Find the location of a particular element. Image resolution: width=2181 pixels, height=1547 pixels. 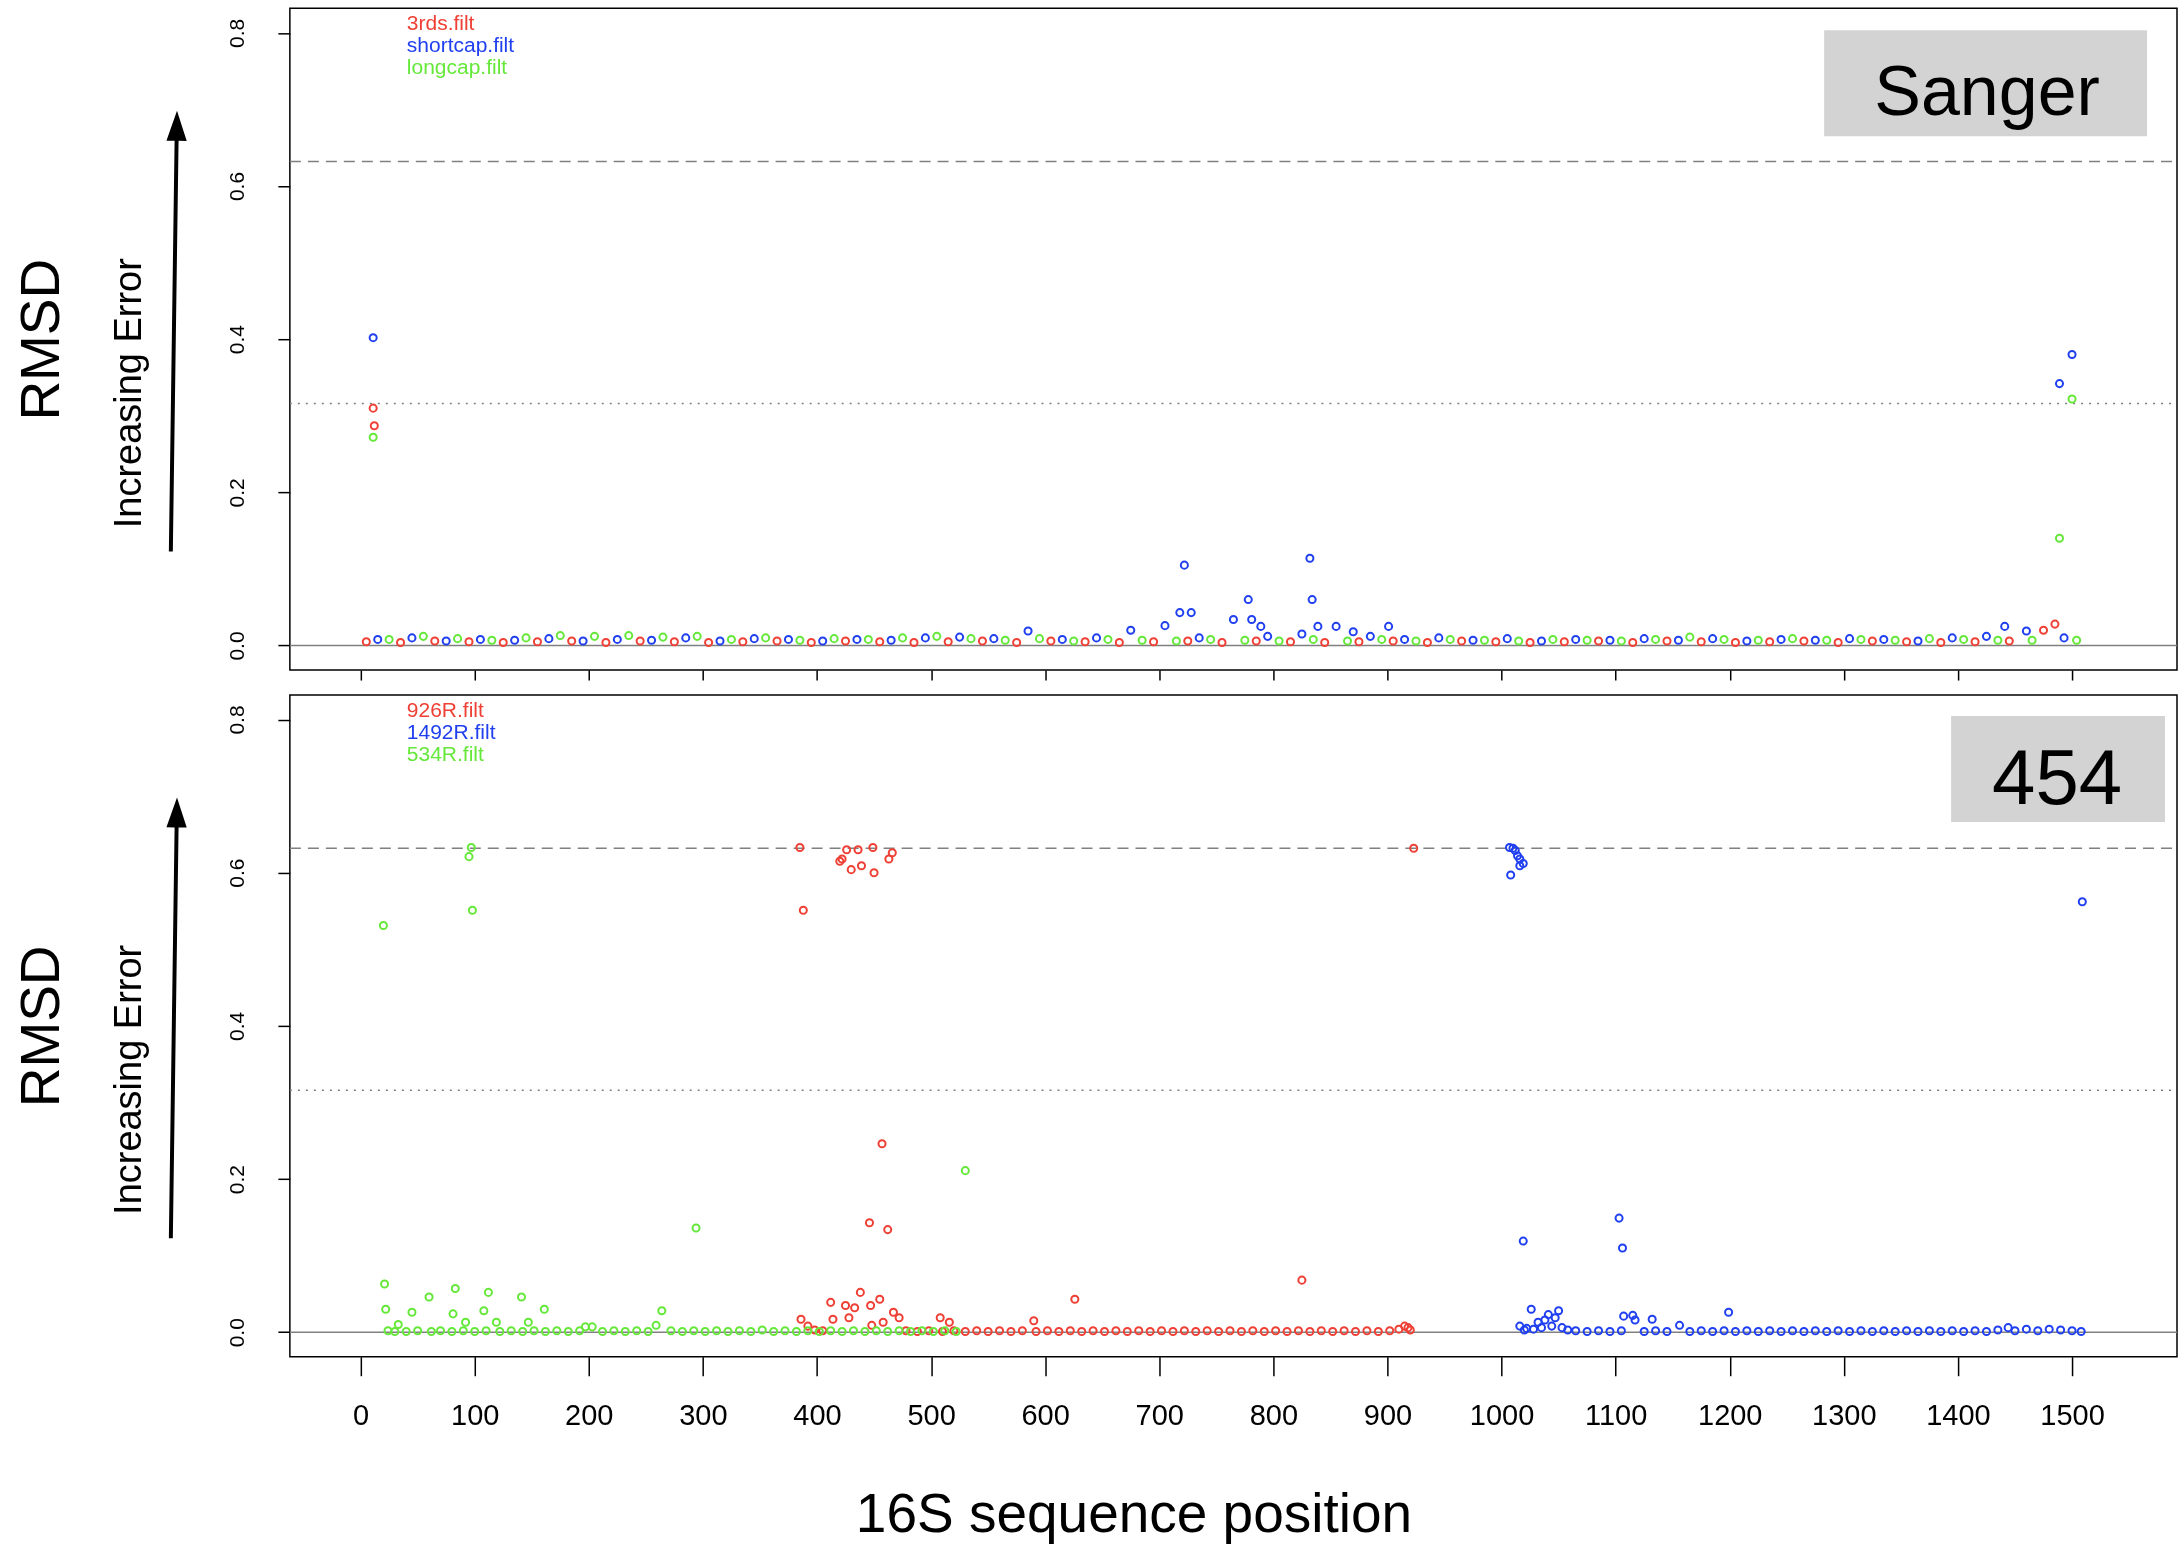

text: shortcap.filt is located at coordinates (460, 45).